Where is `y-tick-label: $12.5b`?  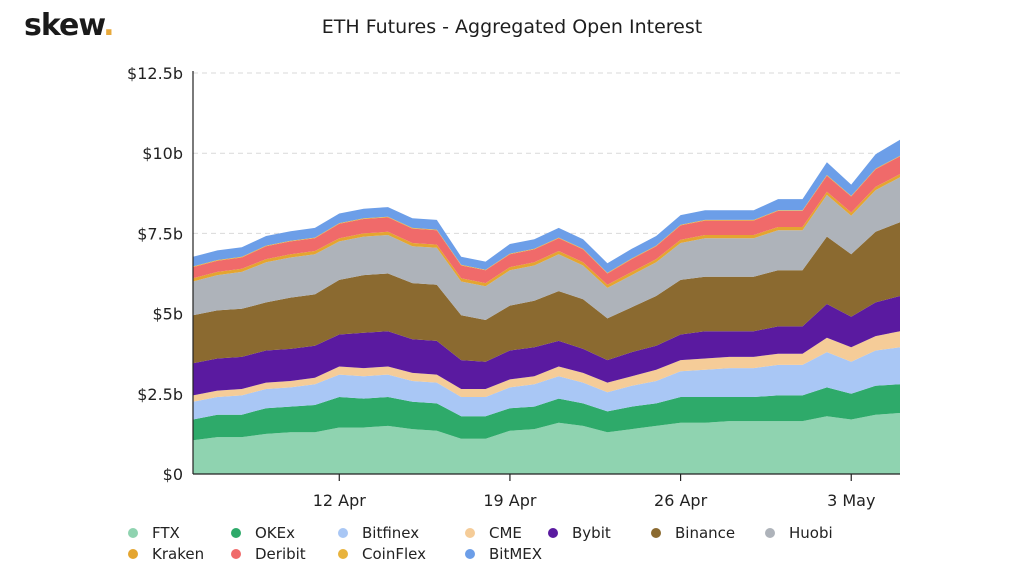
y-tick-label: $12.5b is located at coordinates (155, 73).